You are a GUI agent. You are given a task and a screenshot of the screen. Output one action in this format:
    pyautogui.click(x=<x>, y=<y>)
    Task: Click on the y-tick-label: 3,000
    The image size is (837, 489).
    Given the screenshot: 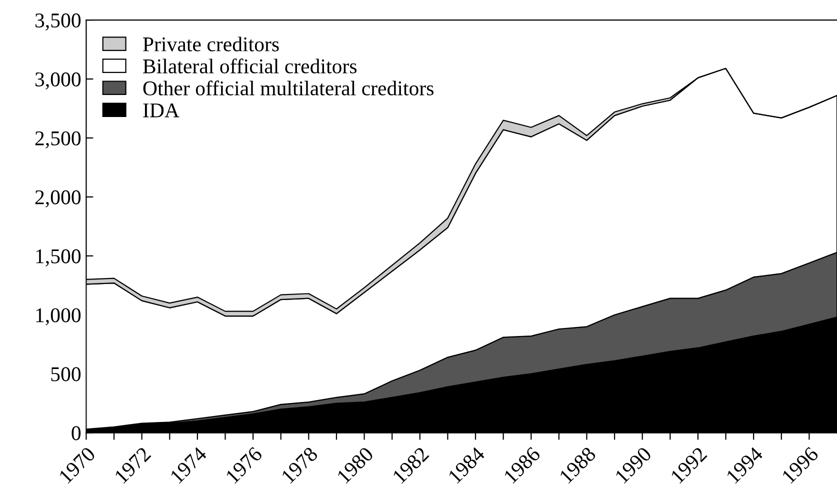 What is the action you would take?
    pyautogui.click(x=58, y=81)
    